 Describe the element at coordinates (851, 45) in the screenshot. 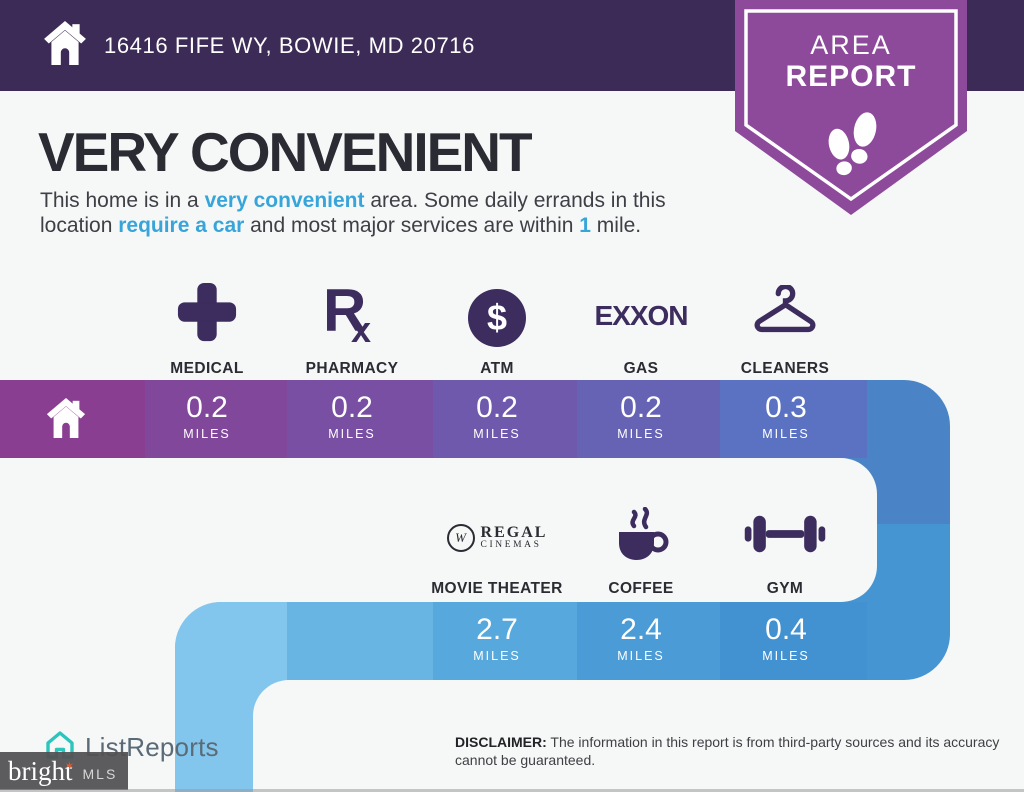

I see `badge-title-line1: AREA` at that location.